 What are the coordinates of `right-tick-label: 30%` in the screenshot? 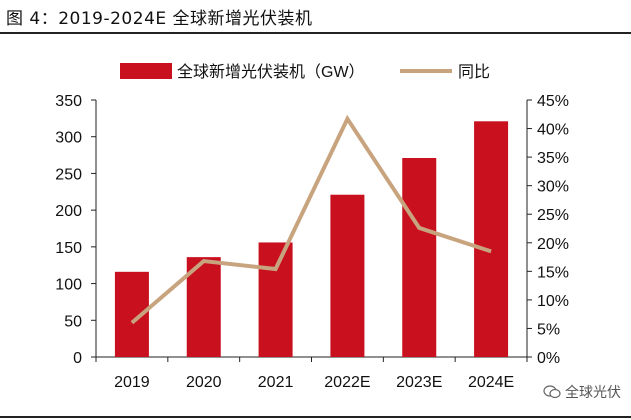 It's located at (553, 187).